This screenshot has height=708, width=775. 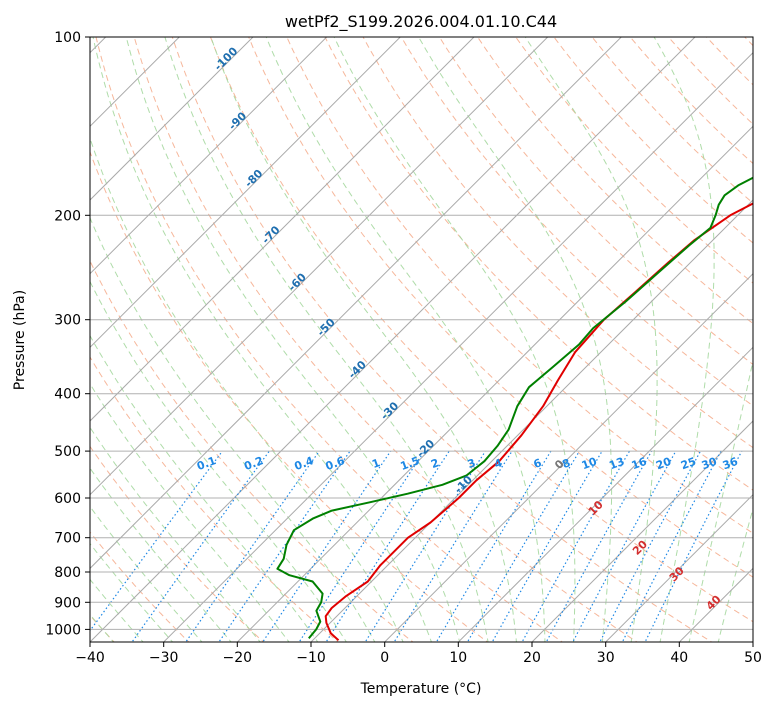 I want to click on mixing-ratio-label: 1.5, so click(x=410, y=463).